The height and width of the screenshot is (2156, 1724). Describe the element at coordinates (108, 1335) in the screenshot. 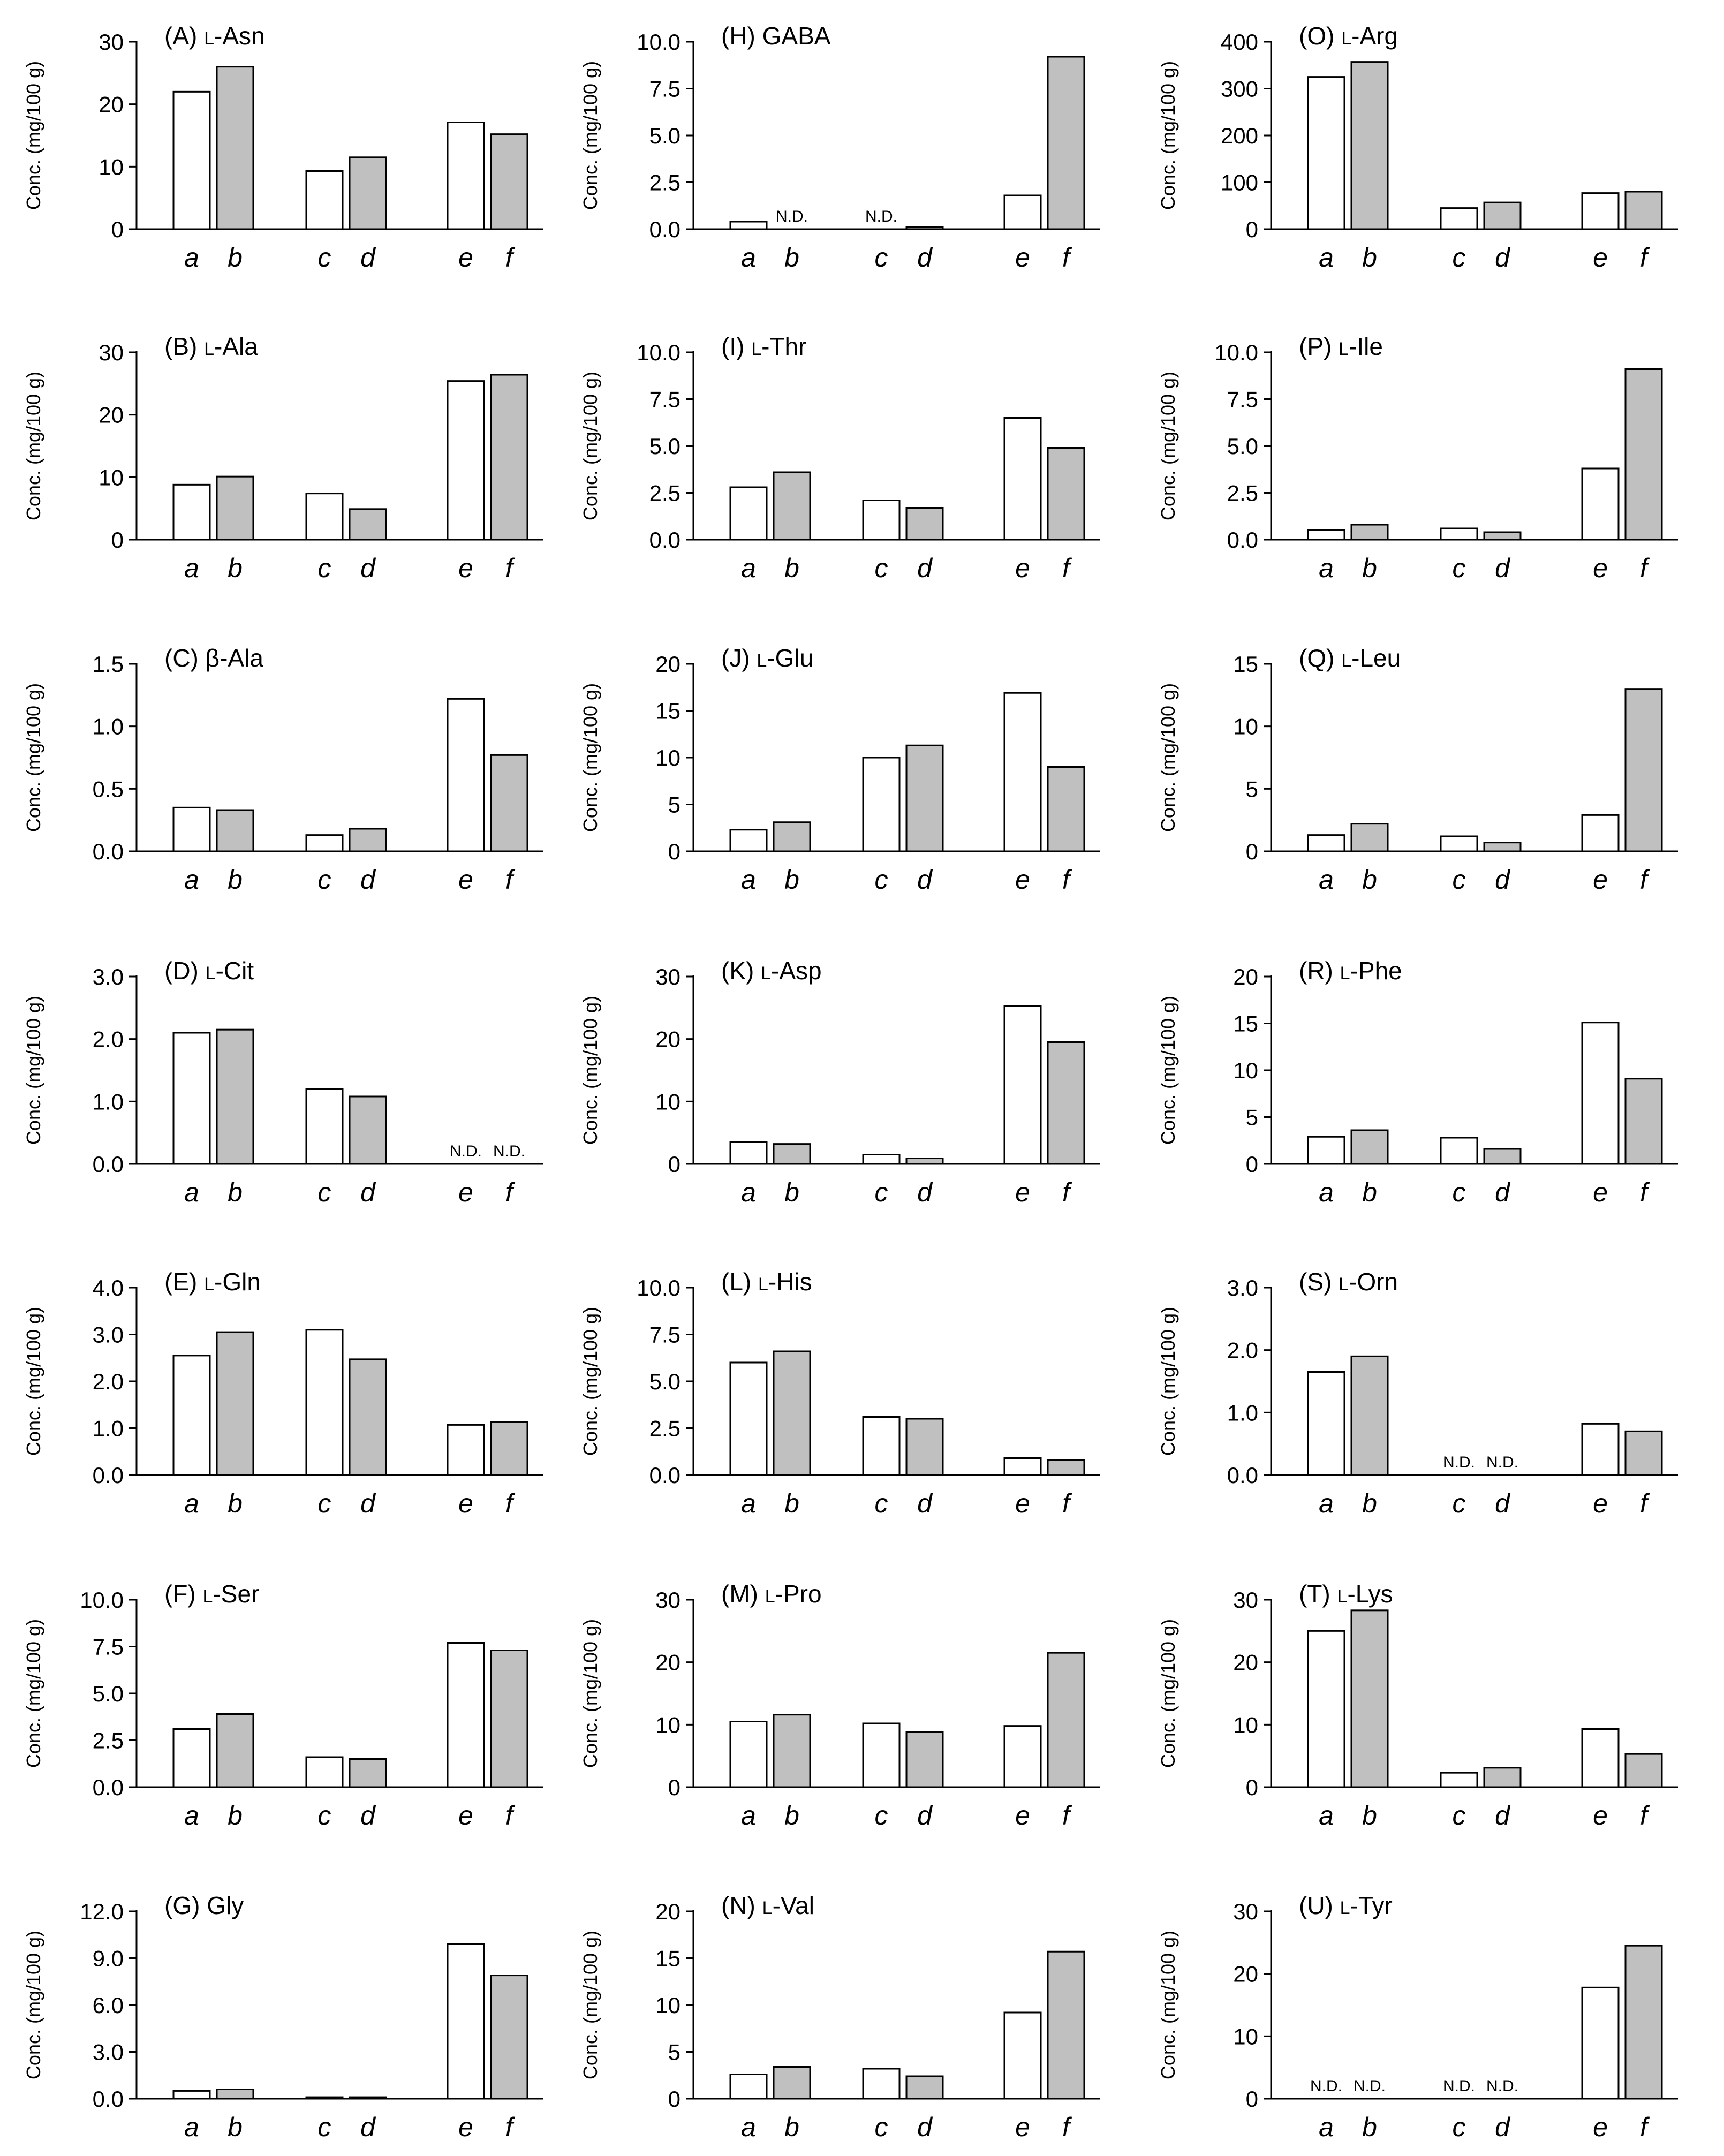

I see `y-tick-label: 3.0` at that location.